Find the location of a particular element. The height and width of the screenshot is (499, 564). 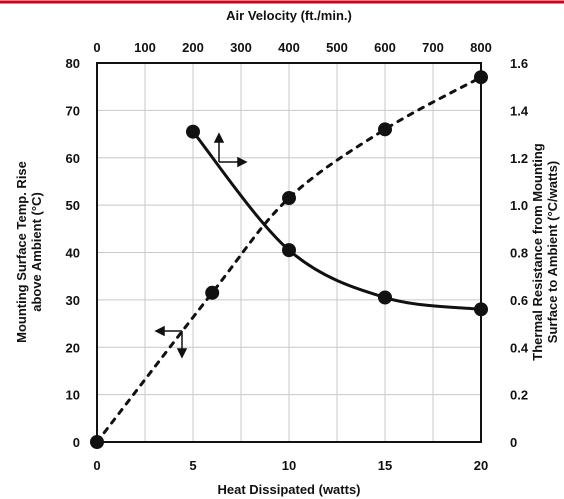

arrow-up-head is located at coordinates (219, 137).